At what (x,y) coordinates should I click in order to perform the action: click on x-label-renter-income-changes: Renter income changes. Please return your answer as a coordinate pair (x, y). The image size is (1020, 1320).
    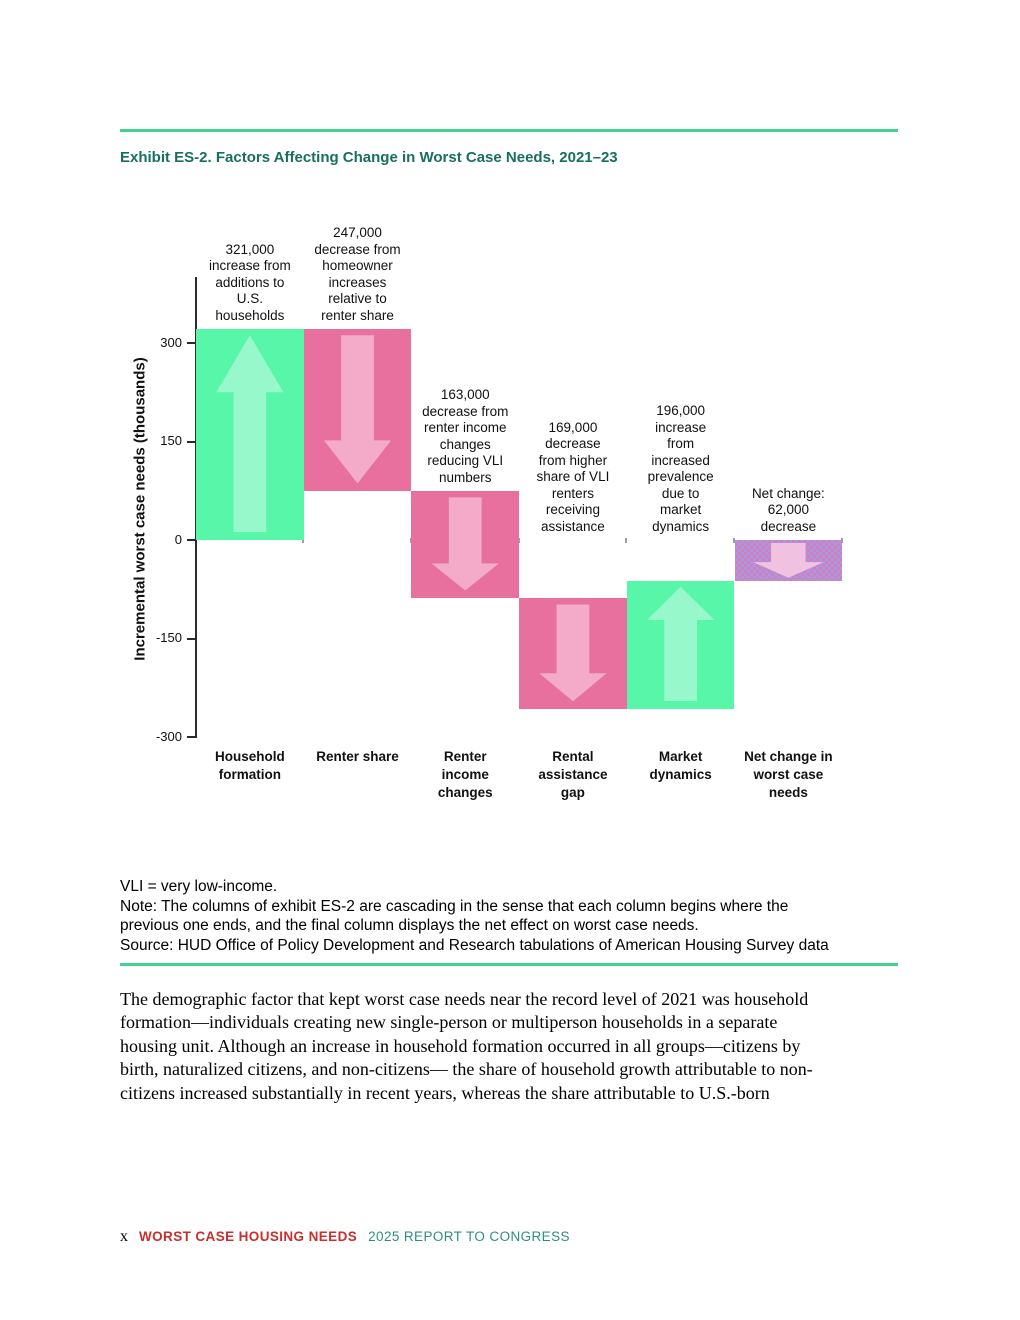
    Looking at the image, I should click on (465, 774).